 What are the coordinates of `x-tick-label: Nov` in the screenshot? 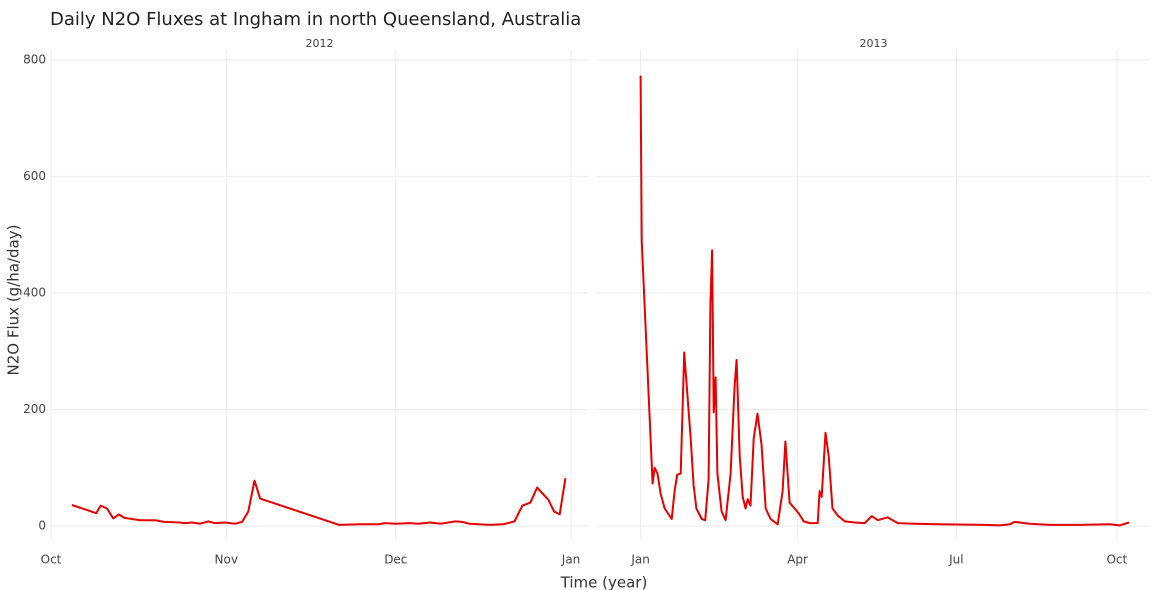 It's located at (226, 560).